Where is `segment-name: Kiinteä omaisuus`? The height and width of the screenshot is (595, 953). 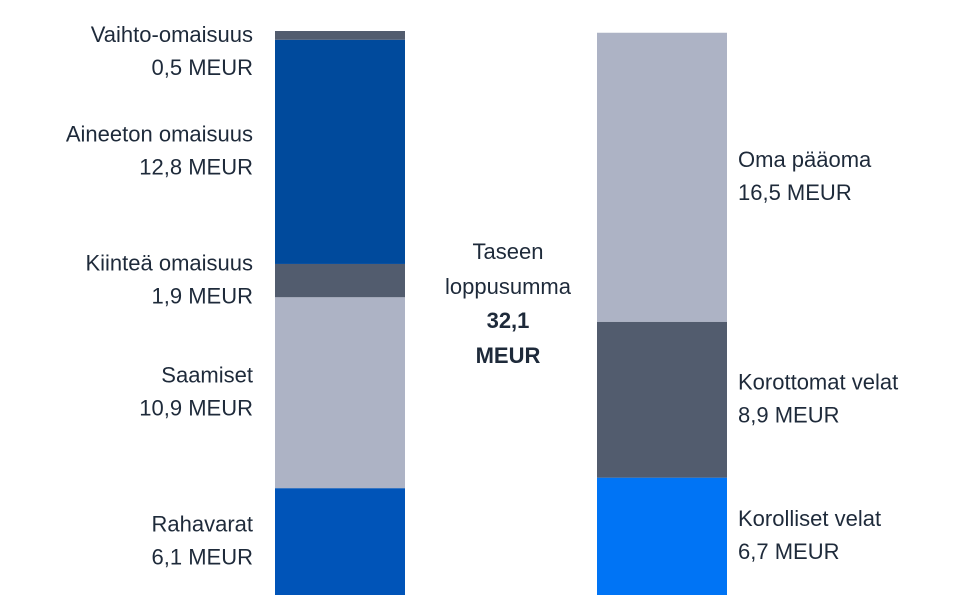 segment-name: Kiinteä omaisuus is located at coordinates (169, 262).